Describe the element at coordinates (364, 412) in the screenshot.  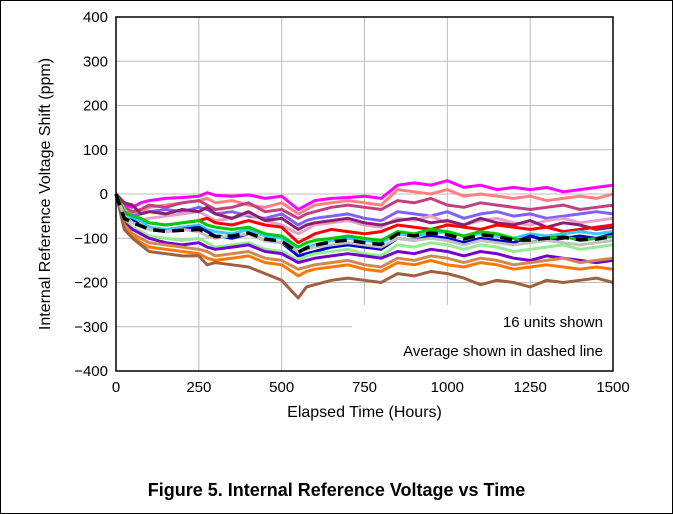
I see `x-axis-title: Elapsed Time (Hours)` at that location.